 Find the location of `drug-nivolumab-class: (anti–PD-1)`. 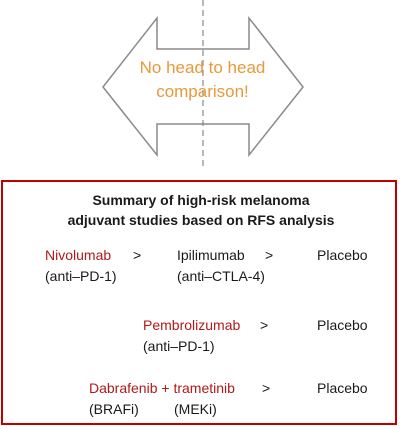

drug-nivolumab-class: (anti–PD-1) is located at coordinates (81, 276).